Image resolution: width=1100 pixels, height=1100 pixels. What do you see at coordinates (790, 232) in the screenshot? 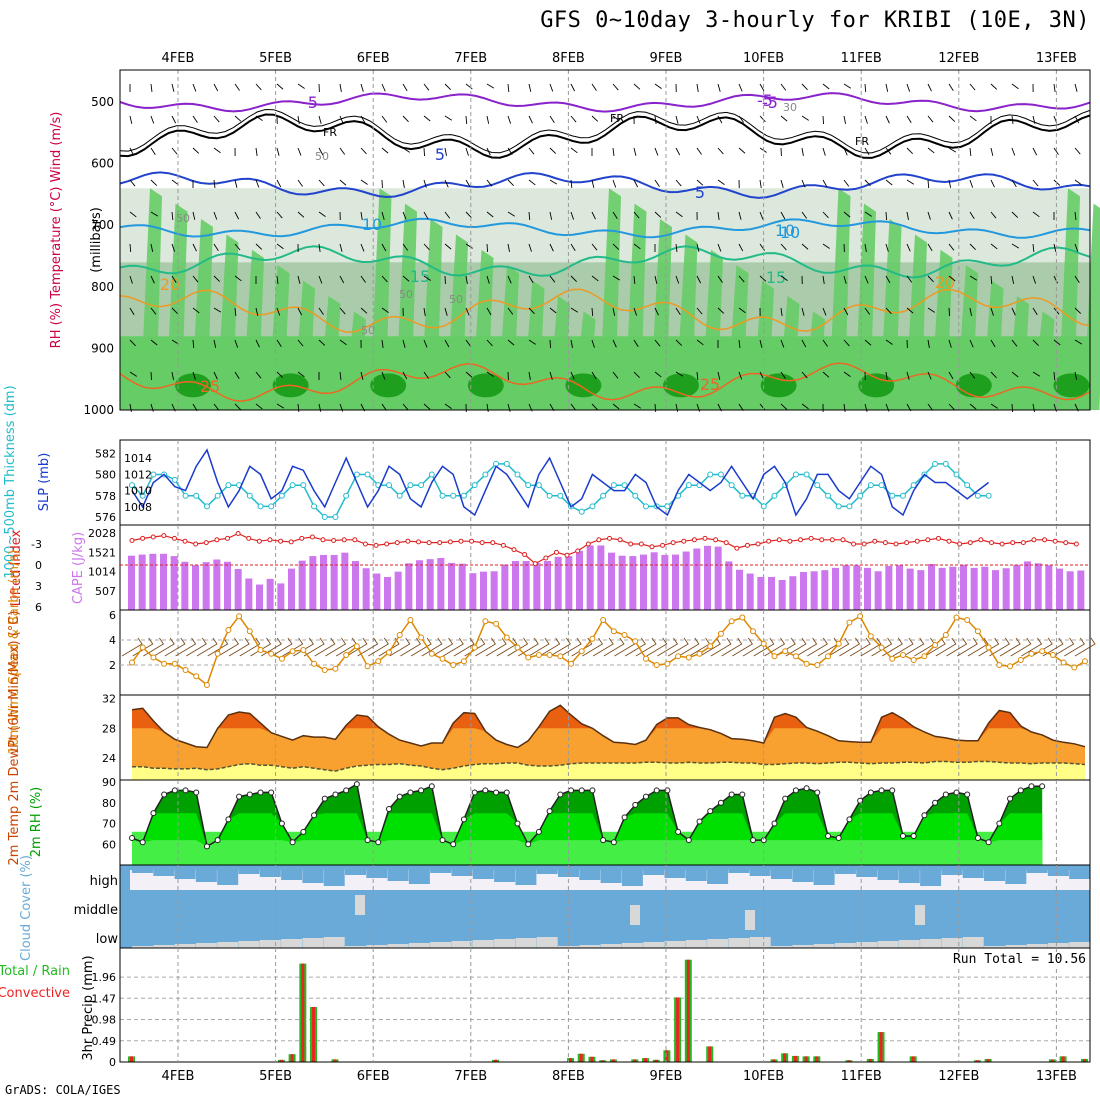
I see `contour-label: 10` at bounding box center [790, 232].